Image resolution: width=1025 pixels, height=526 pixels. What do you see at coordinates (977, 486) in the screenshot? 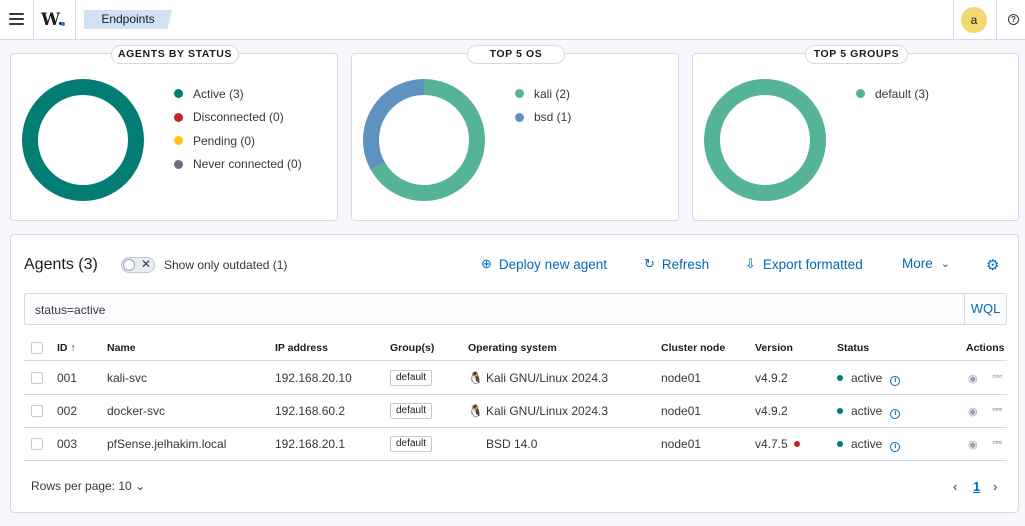
I see `page-number: 1` at bounding box center [977, 486].